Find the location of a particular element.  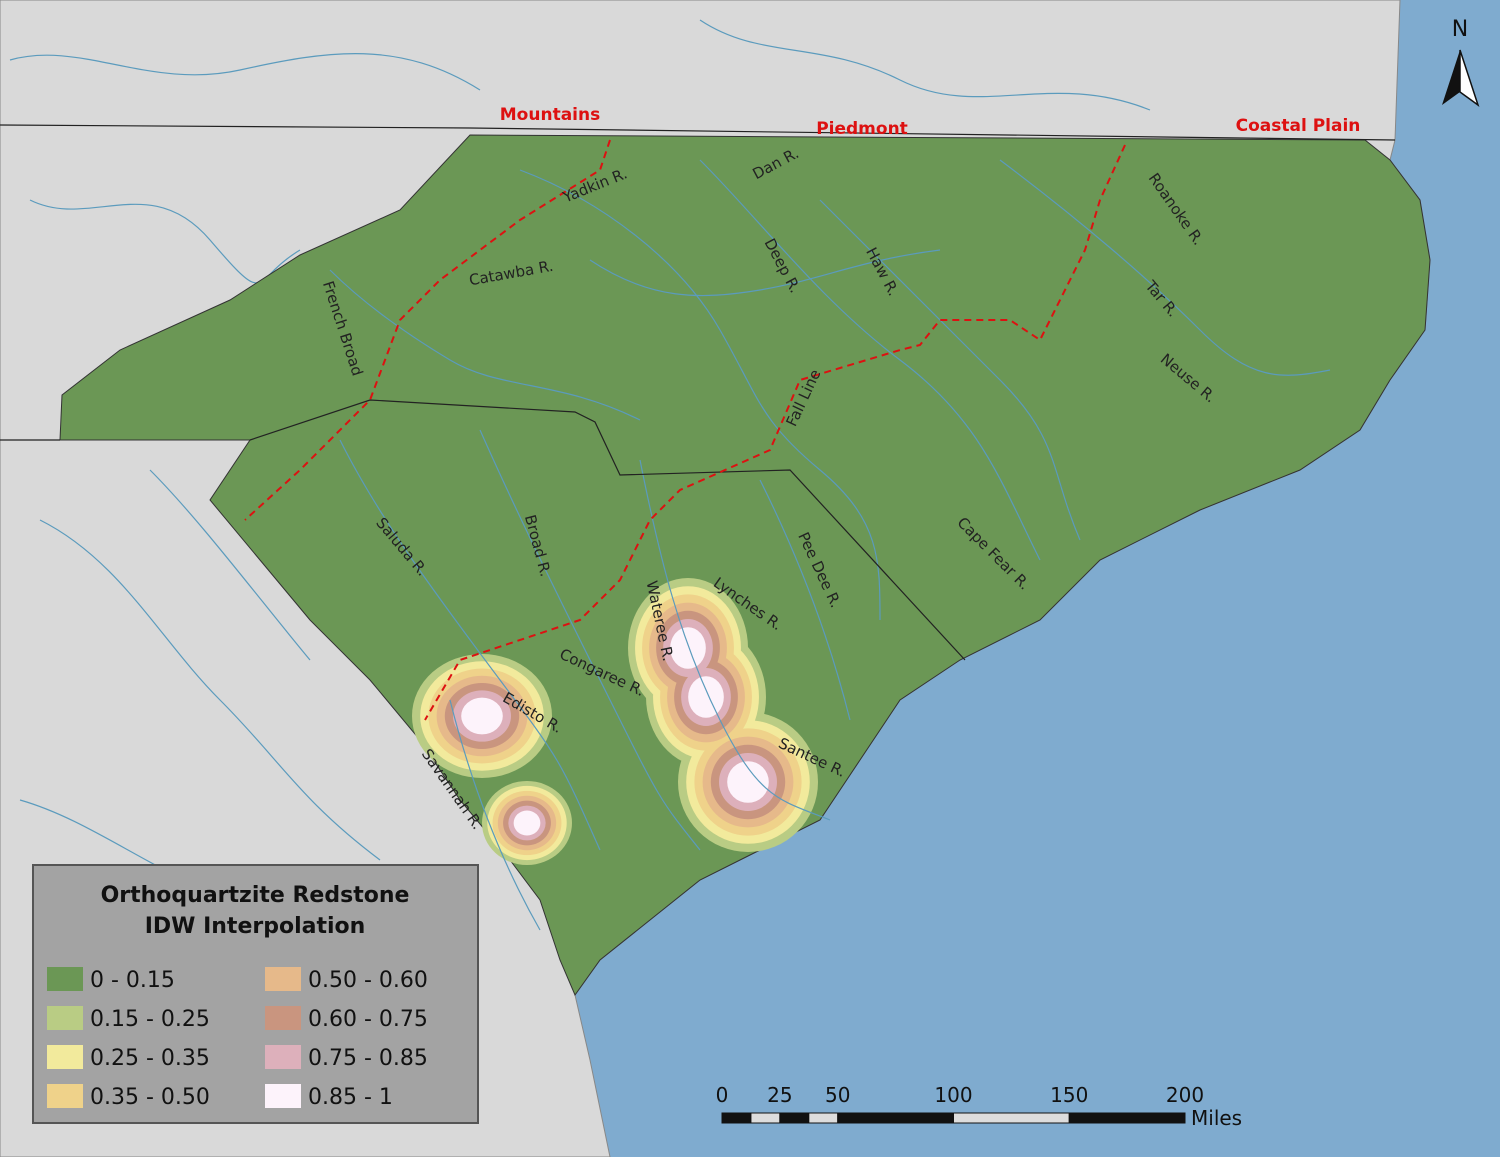

scale-tick-label: 200 is located at coordinates (1185, 1095).